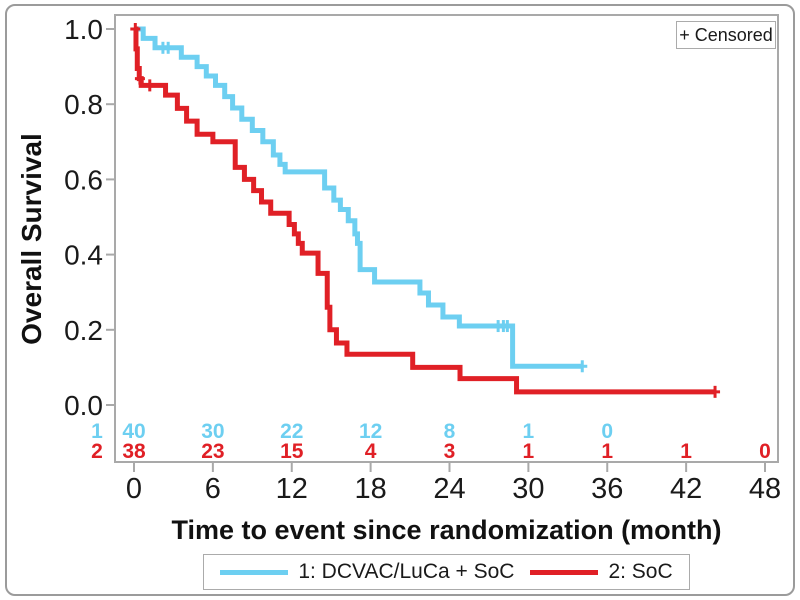 The width and height of the screenshot is (800, 600). I want to click on at-risk-count-group1: 0, so click(607, 431).